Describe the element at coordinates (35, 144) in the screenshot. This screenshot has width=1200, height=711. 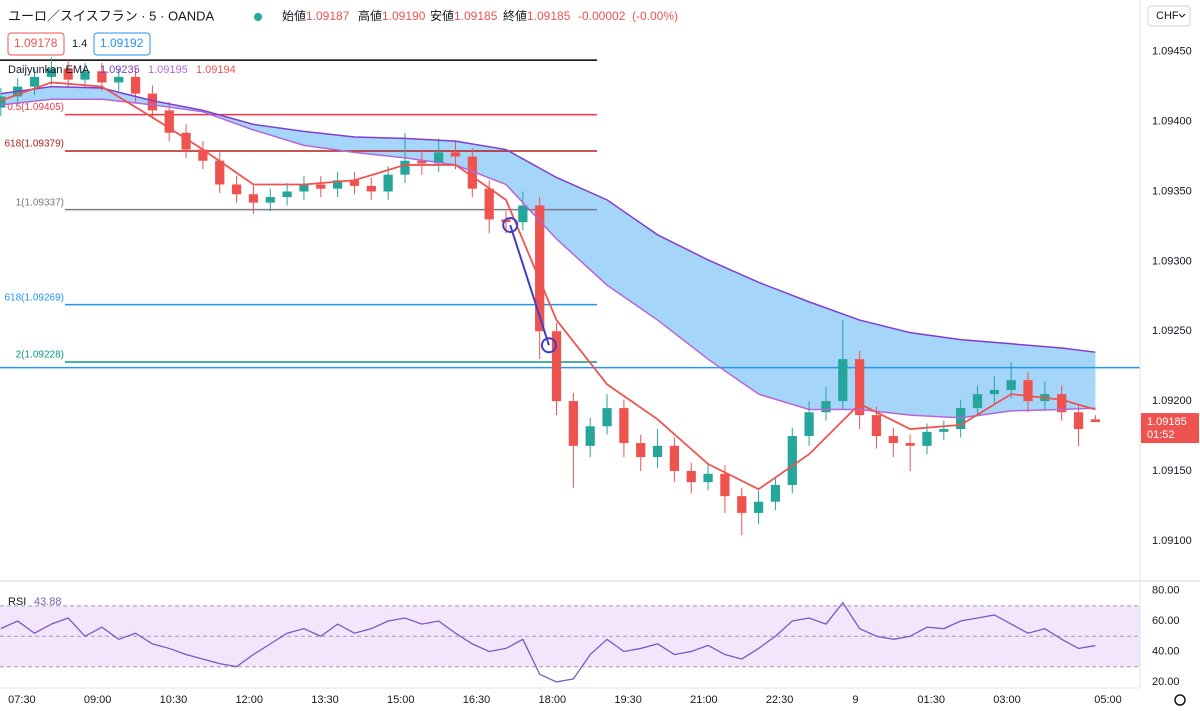
I see `fib-label: 618(1.09379)` at that location.